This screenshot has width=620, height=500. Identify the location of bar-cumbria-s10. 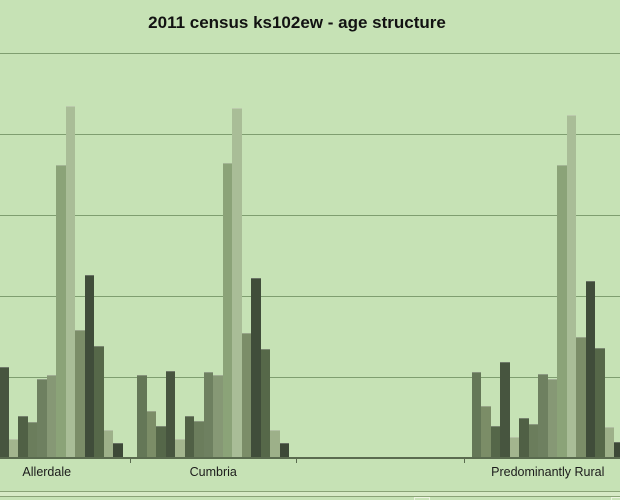
(237, 283).